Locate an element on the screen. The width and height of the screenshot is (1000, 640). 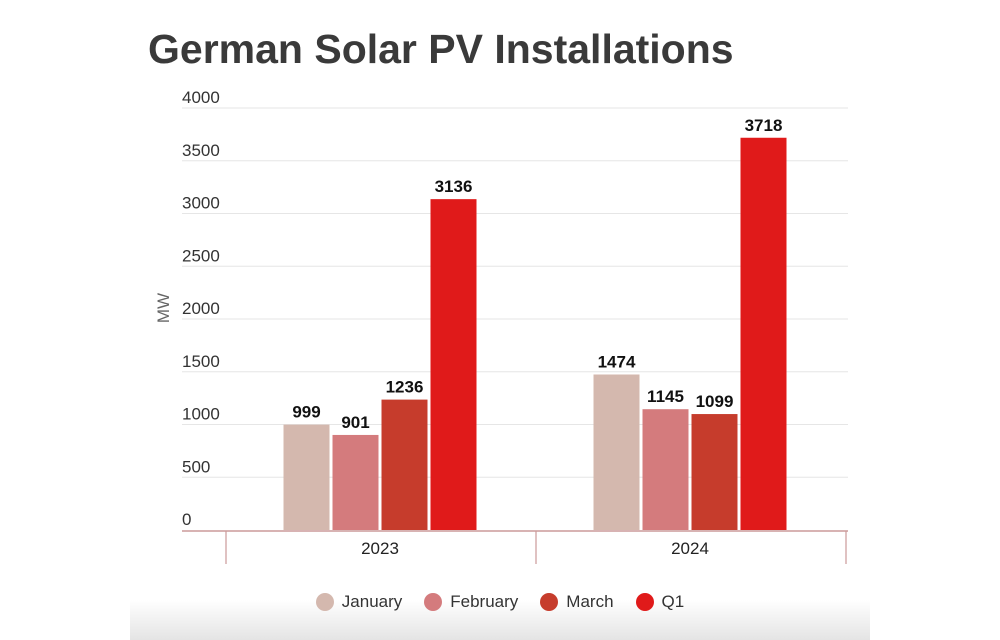
bar-2024-february is located at coordinates (665, 469).